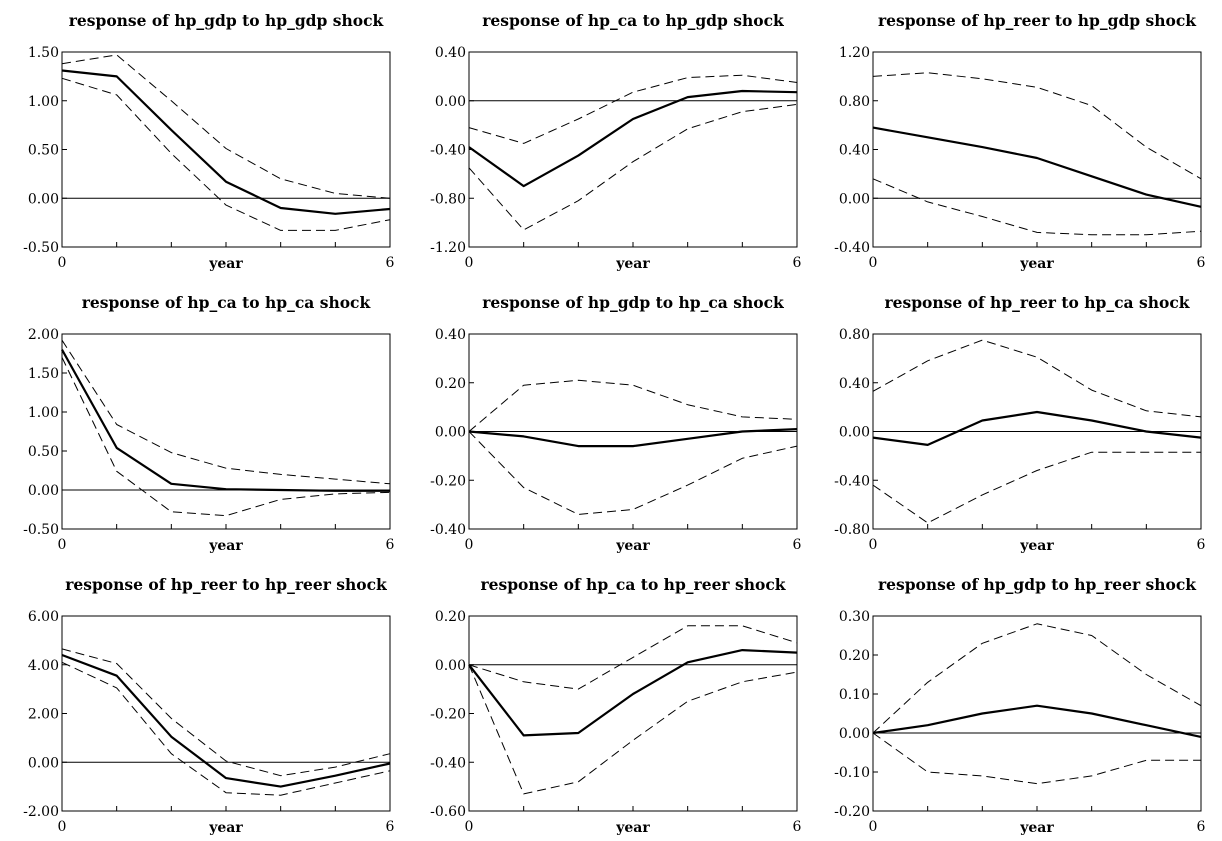 The image size is (1222, 841). What do you see at coordinates (854, 695) in the screenshot?
I see `y-tick-label: 0.10` at bounding box center [854, 695].